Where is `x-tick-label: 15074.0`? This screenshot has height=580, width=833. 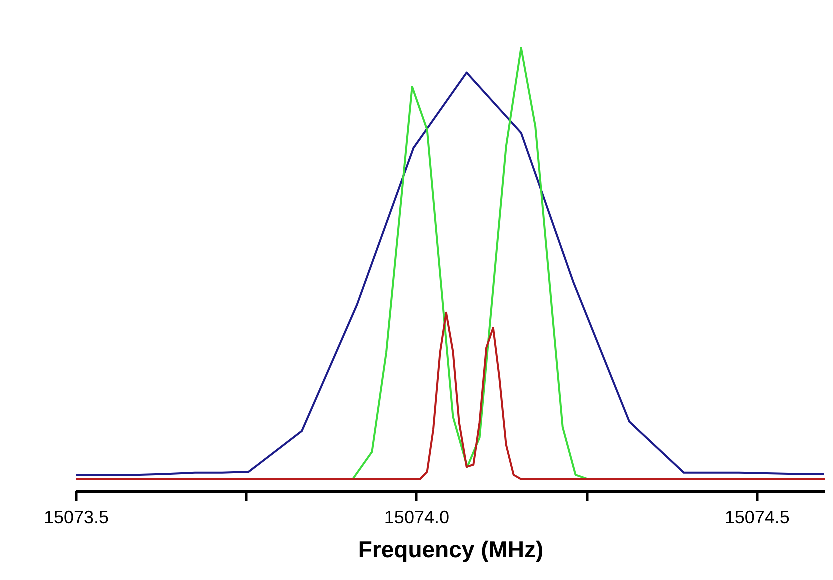 x-tick-label: 15074.0 is located at coordinates (417, 518).